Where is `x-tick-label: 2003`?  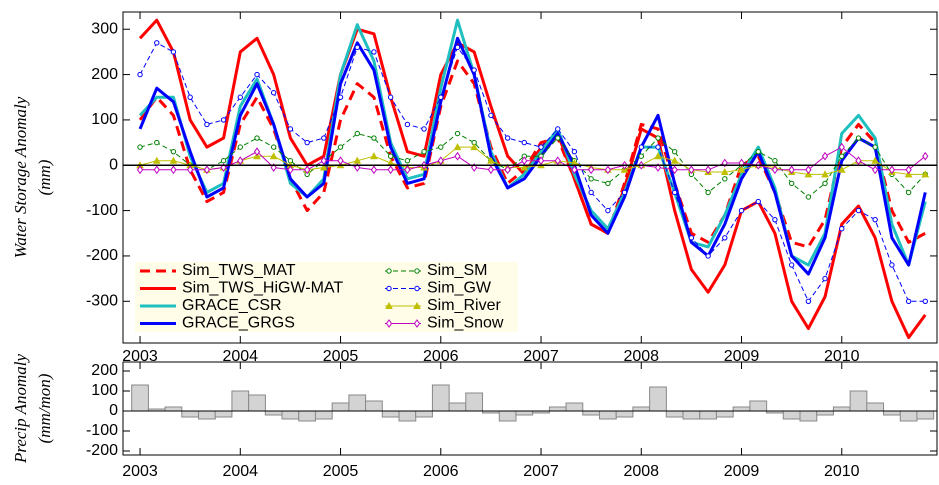
x-tick-label: 2003 is located at coordinates (140, 471).